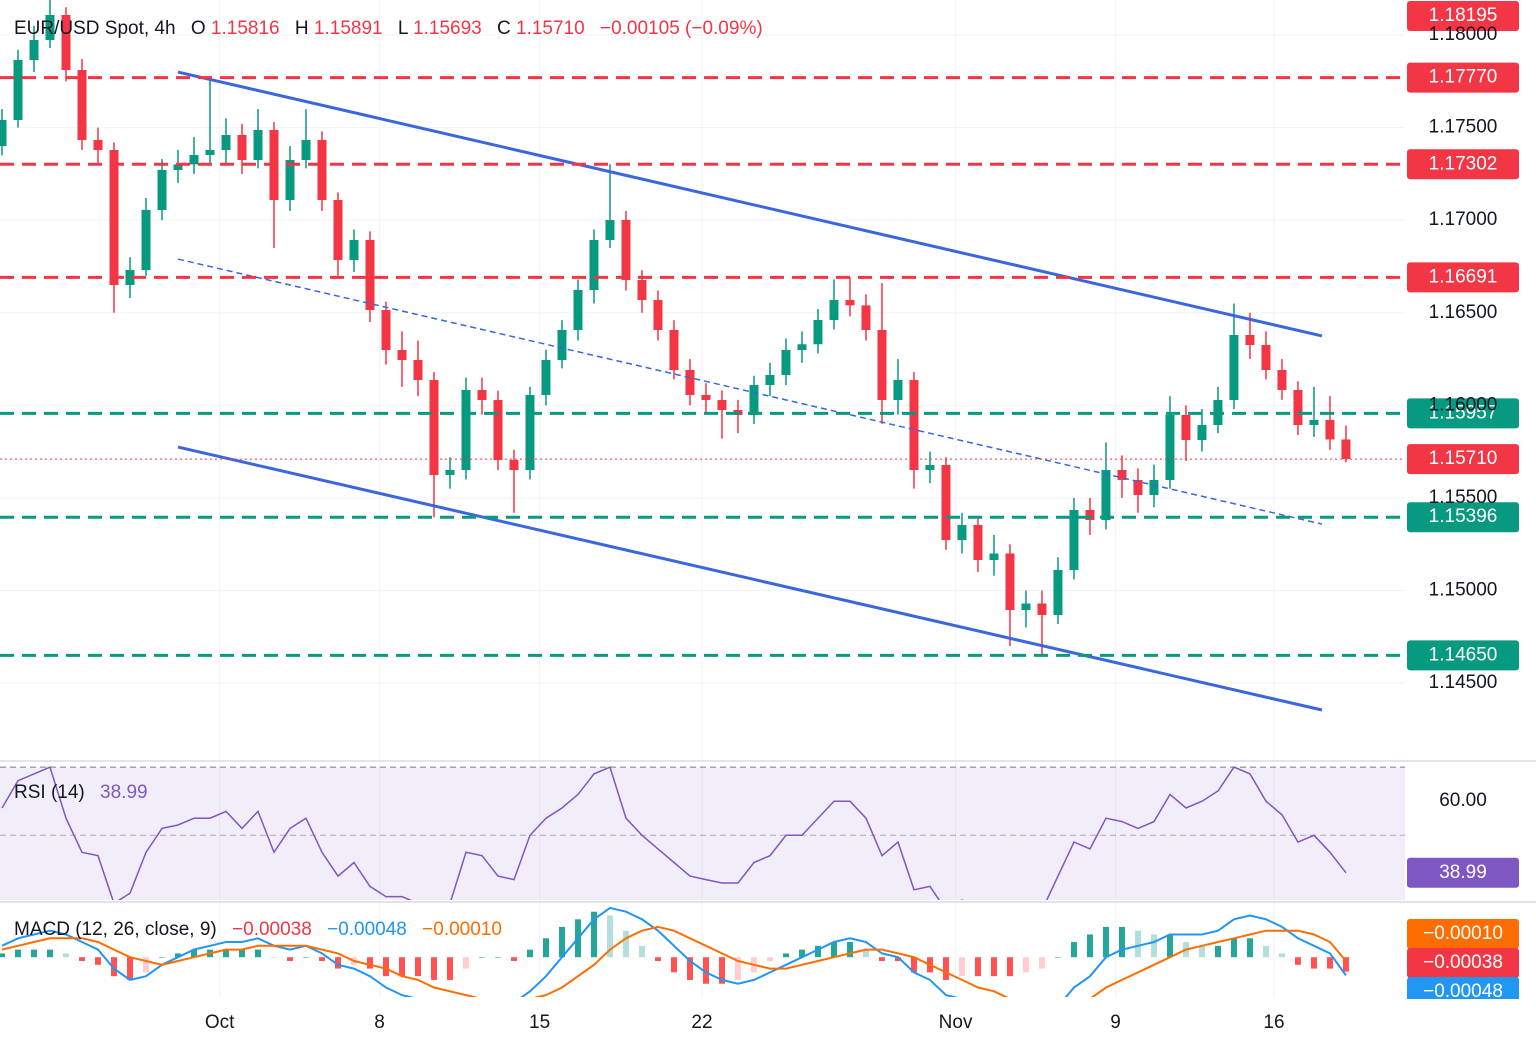 The width and height of the screenshot is (1536, 1047). Describe the element at coordinates (681, 28) in the screenshot. I see `change: −0.00105 (−0.09%)` at that location.